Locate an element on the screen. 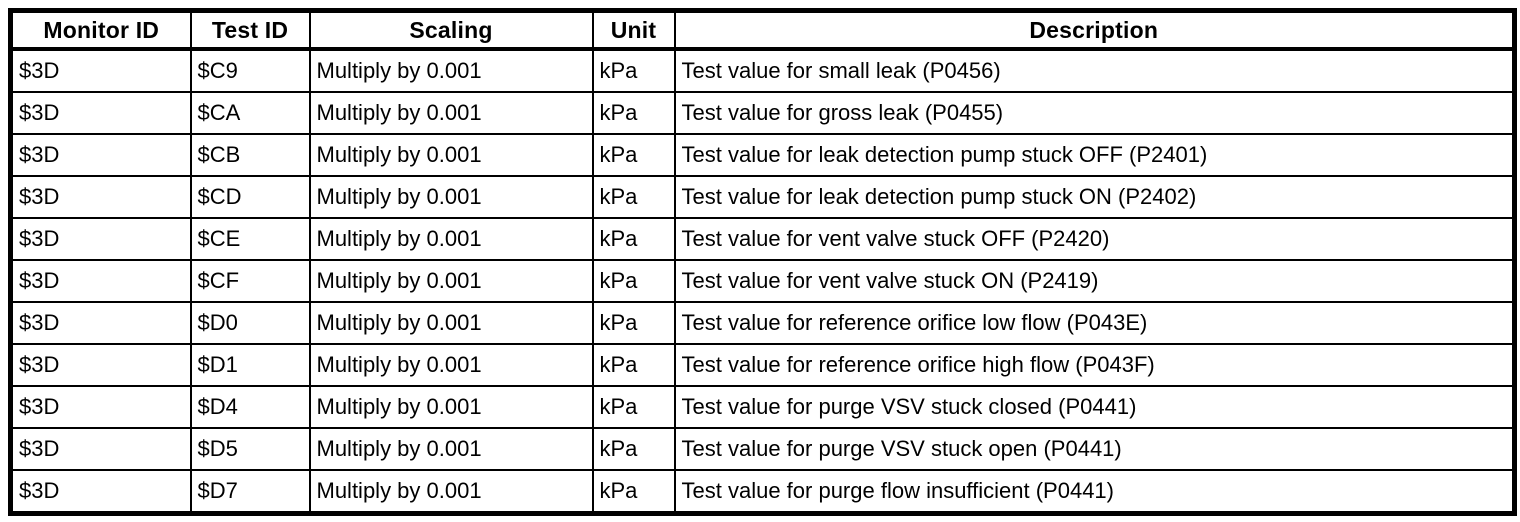  cell-test-id: $D7 is located at coordinates (250, 492).